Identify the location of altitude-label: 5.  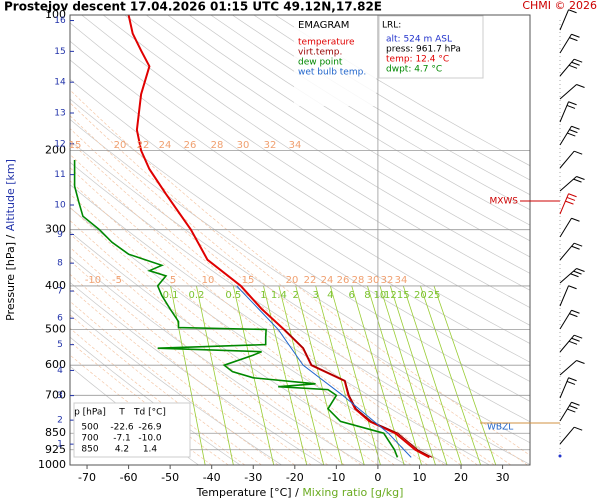
(60, 345).